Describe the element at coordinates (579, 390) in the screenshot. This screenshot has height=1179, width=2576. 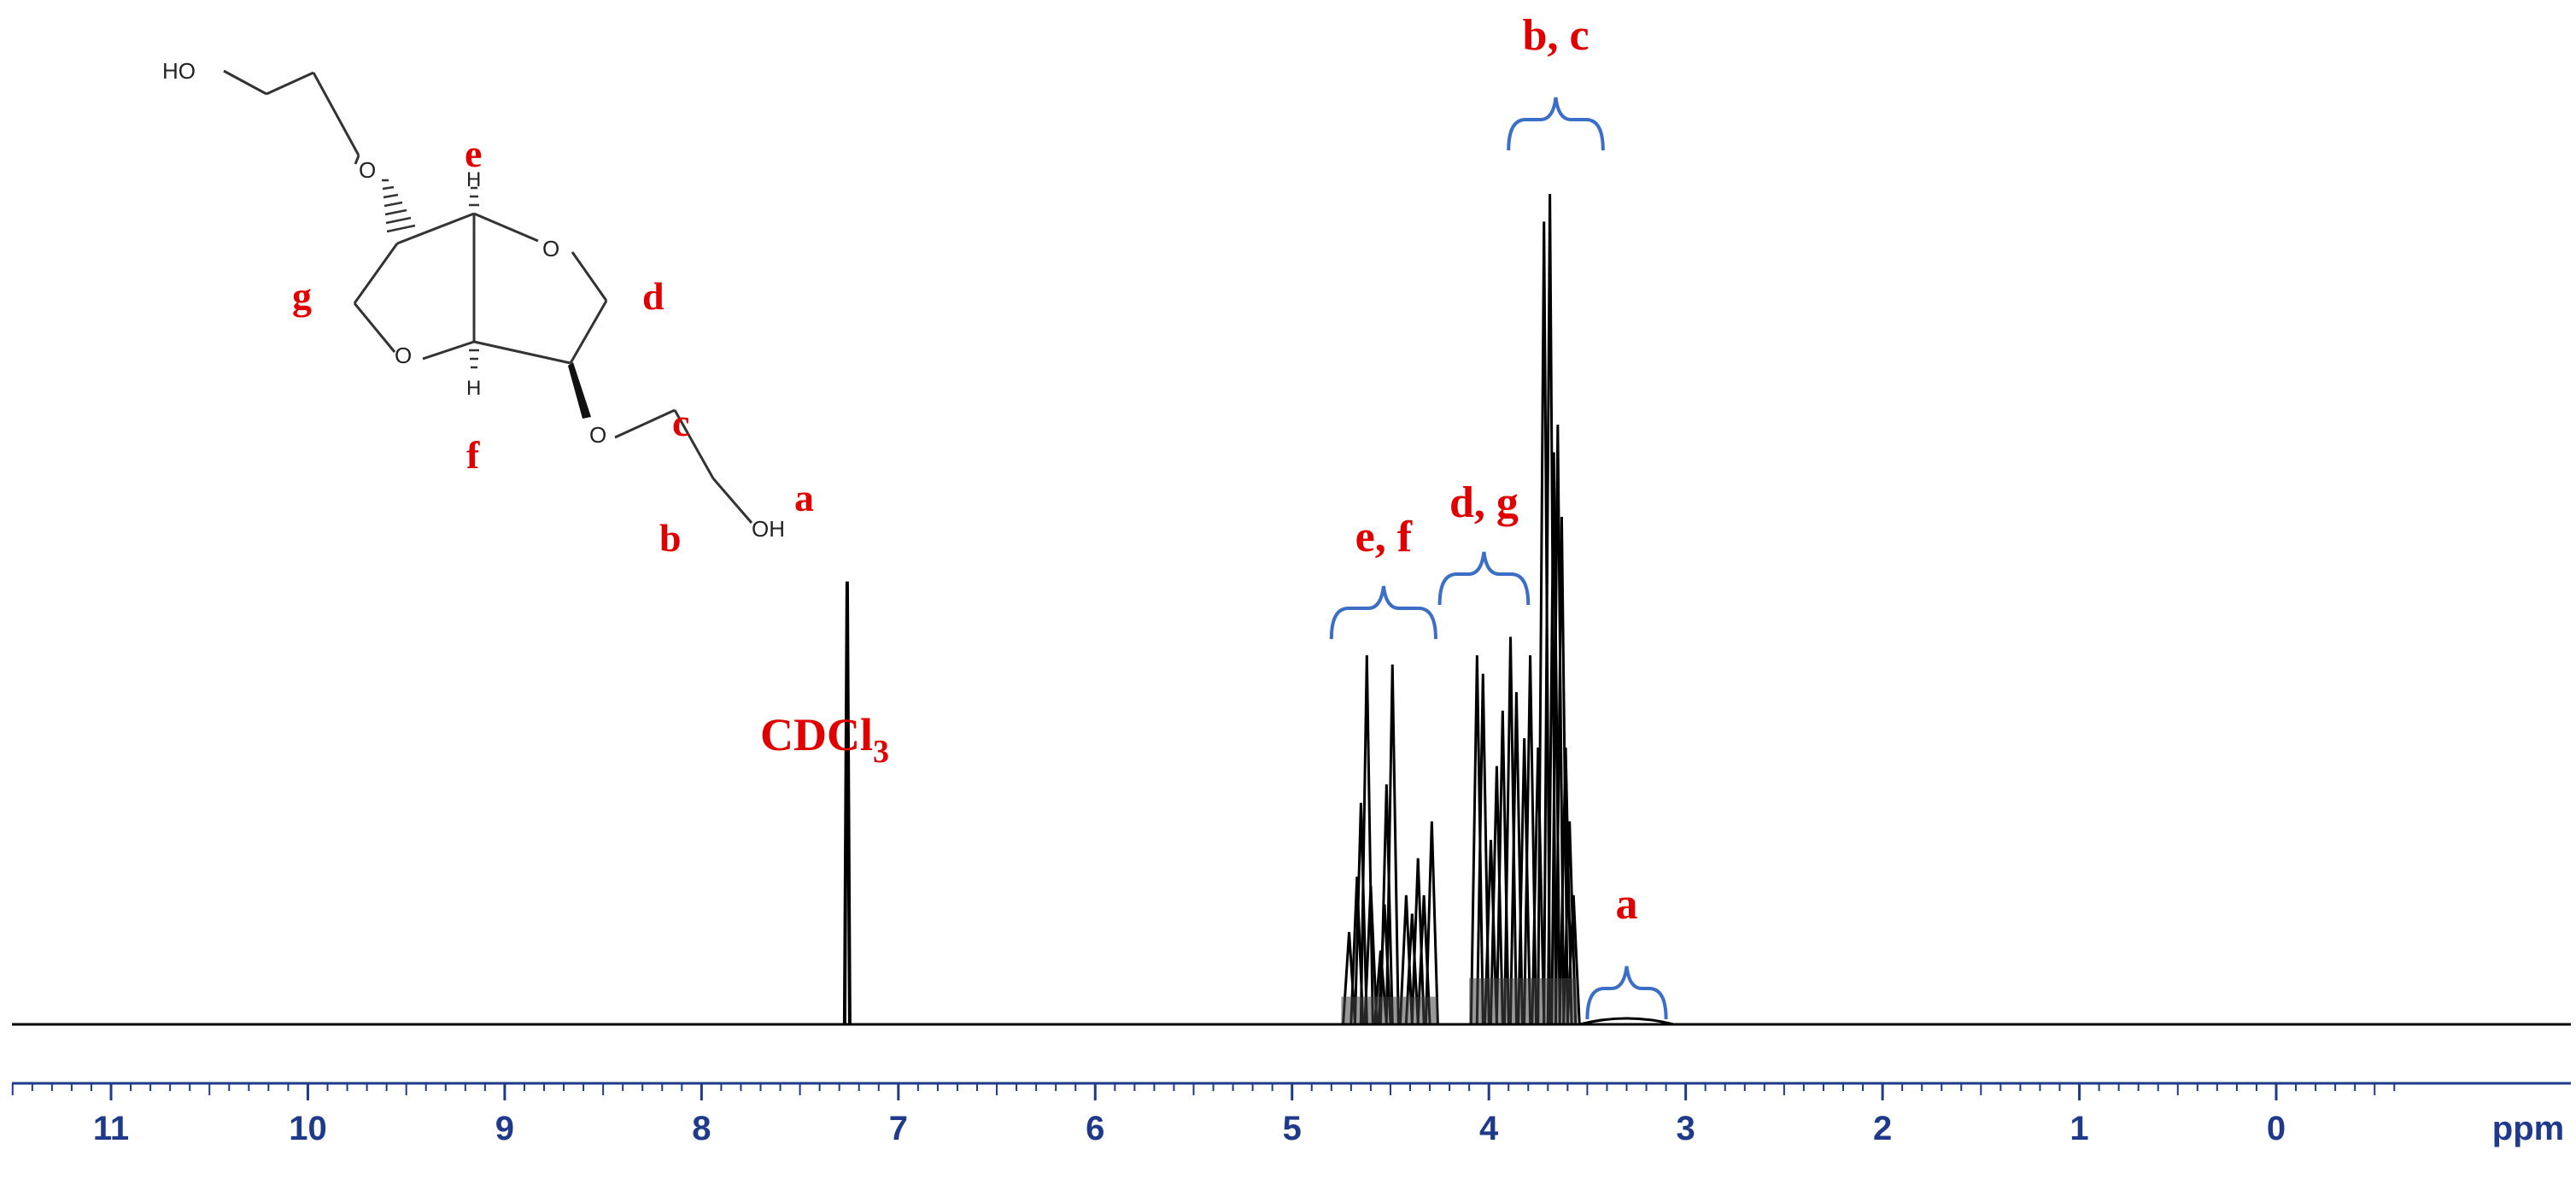
I see `wedge-bond` at that location.